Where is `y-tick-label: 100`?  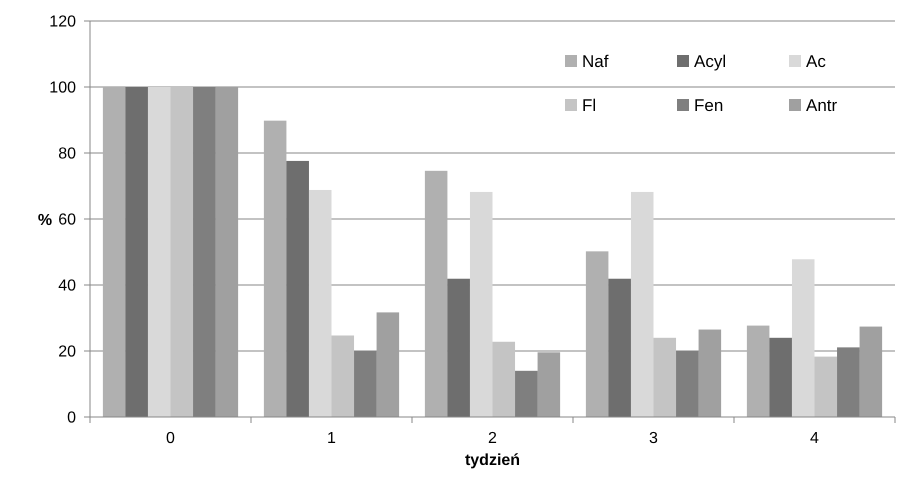
y-tick-label: 100 is located at coordinates (62, 88).